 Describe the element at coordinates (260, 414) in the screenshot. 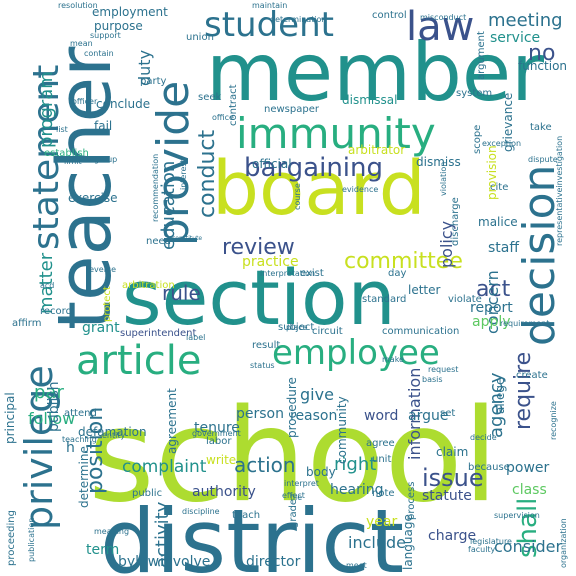

I see `word-person: person` at that location.